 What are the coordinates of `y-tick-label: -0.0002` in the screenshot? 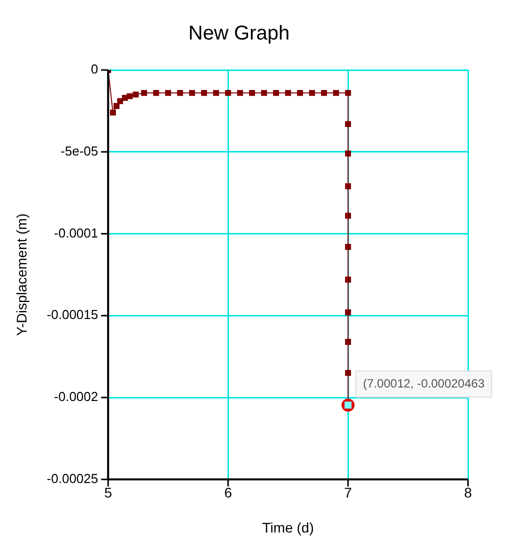 It's located at (76, 396).